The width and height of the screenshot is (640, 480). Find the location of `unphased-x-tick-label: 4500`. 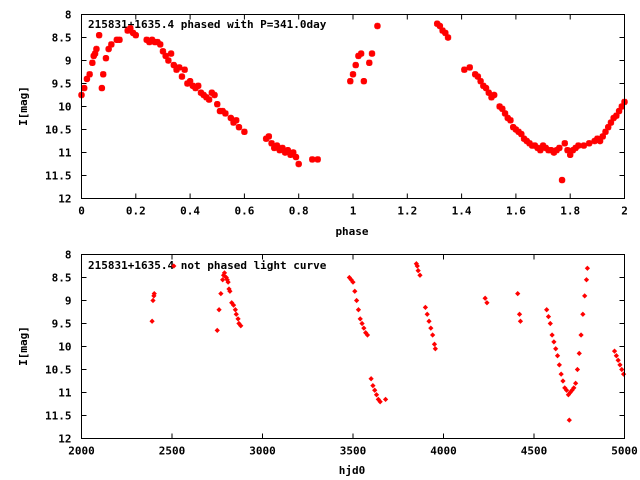

unphased-x-tick-label: 4500 is located at coordinates (534, 451).